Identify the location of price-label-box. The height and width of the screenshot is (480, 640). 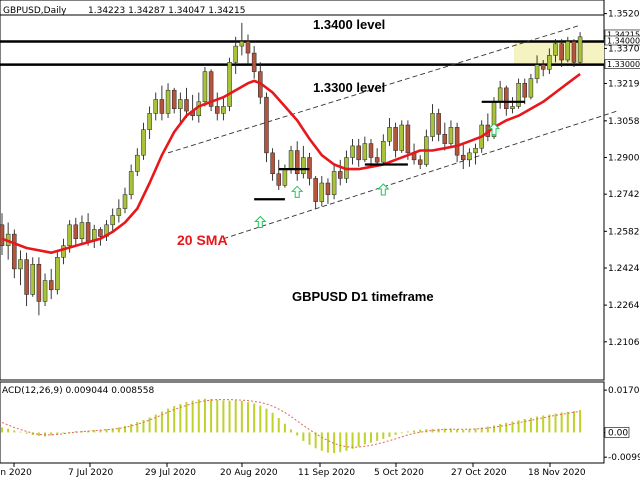
(622, 40).